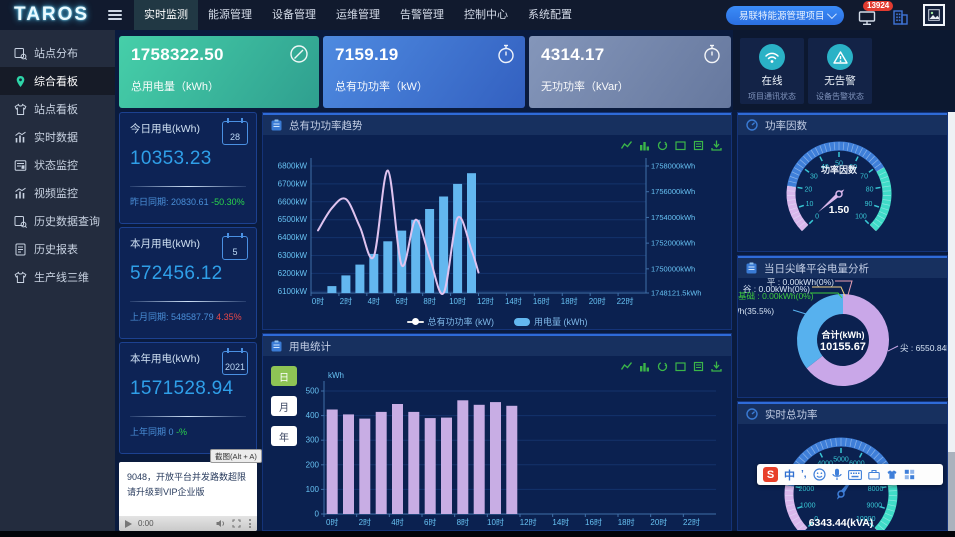  Describe the element at coordinates (57, 109) in the screenshot. I see `sidebar-item-site-board: 站点看板` at that location.